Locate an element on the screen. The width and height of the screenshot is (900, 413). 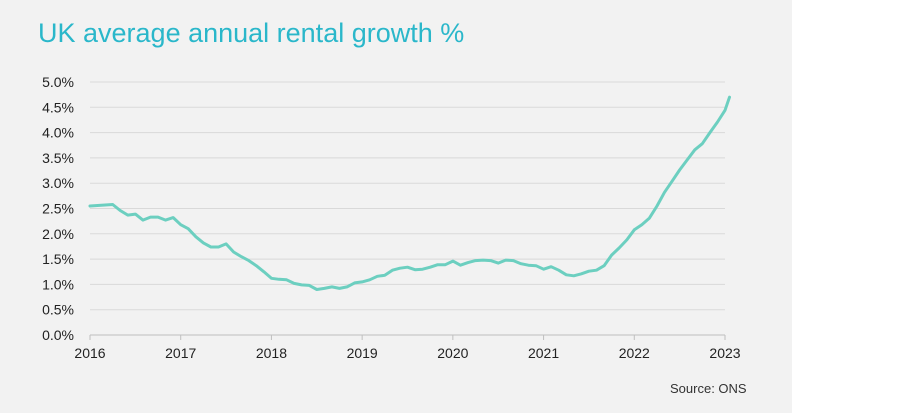
y-tick-label: 2.5% is located at coordinates (58, 209).